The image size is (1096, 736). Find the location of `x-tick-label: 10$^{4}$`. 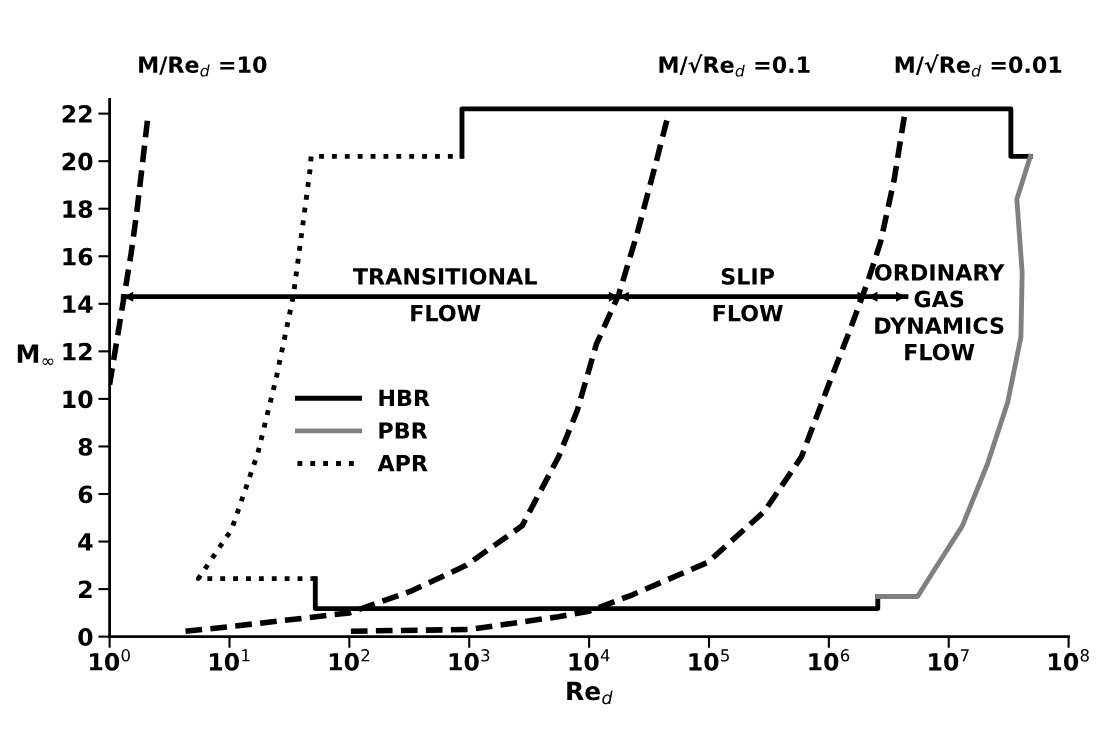

x-tick-label: 10$^{4}$ is located at coordinates (589, 660).